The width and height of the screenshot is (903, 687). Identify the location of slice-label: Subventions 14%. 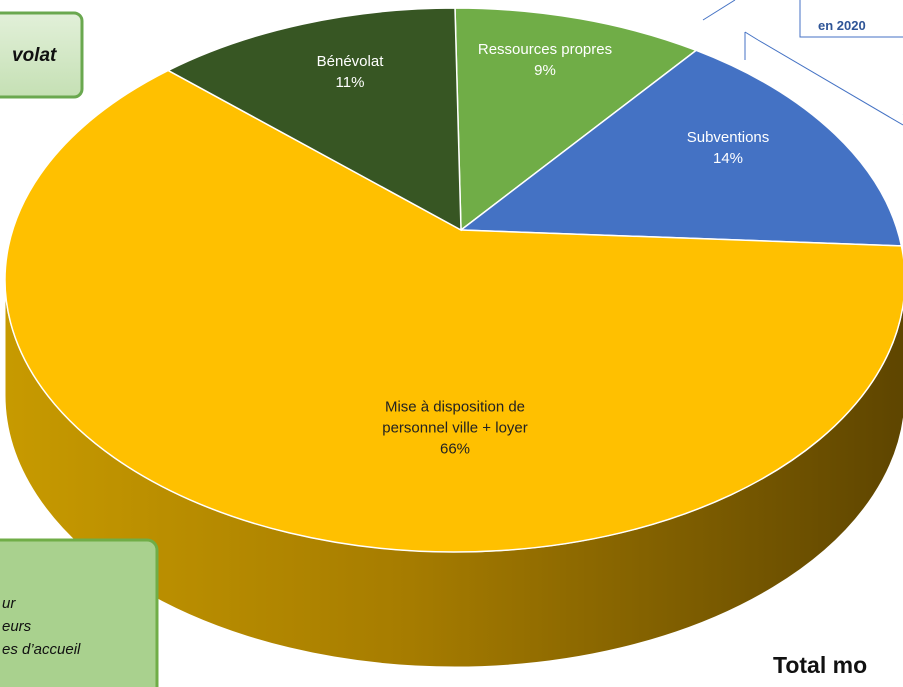
(728, 148).